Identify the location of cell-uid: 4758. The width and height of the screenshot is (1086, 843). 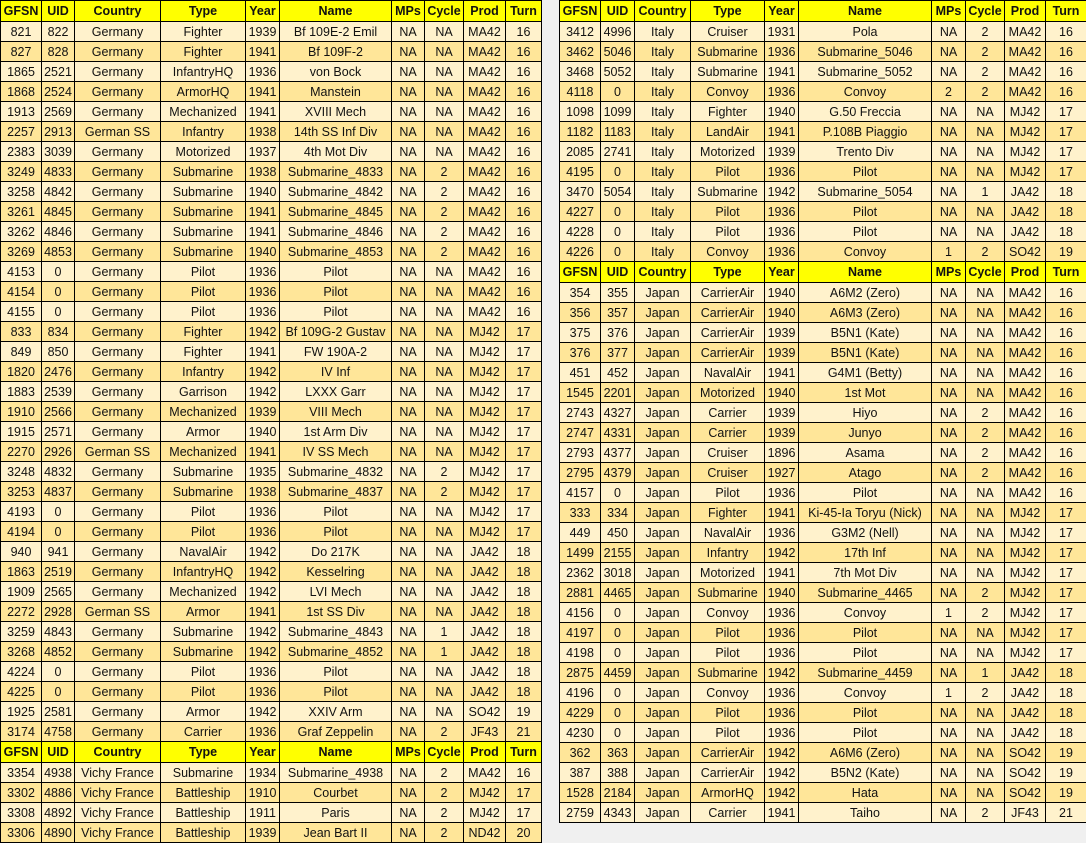
(58, 732).